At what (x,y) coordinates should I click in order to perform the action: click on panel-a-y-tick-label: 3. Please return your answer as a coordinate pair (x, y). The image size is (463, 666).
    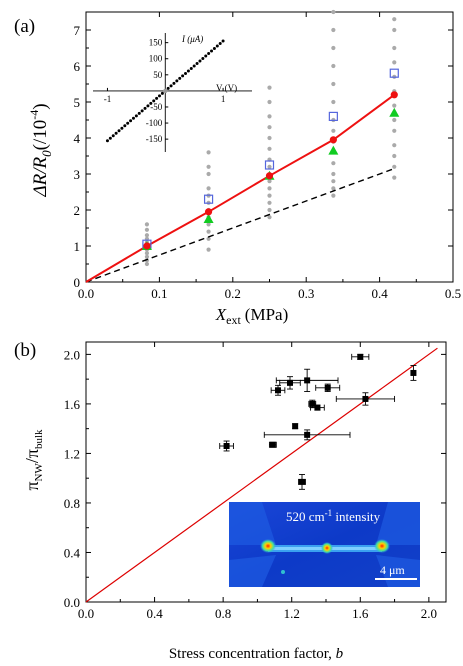
    Looking at the image, I should click on (77, 174).